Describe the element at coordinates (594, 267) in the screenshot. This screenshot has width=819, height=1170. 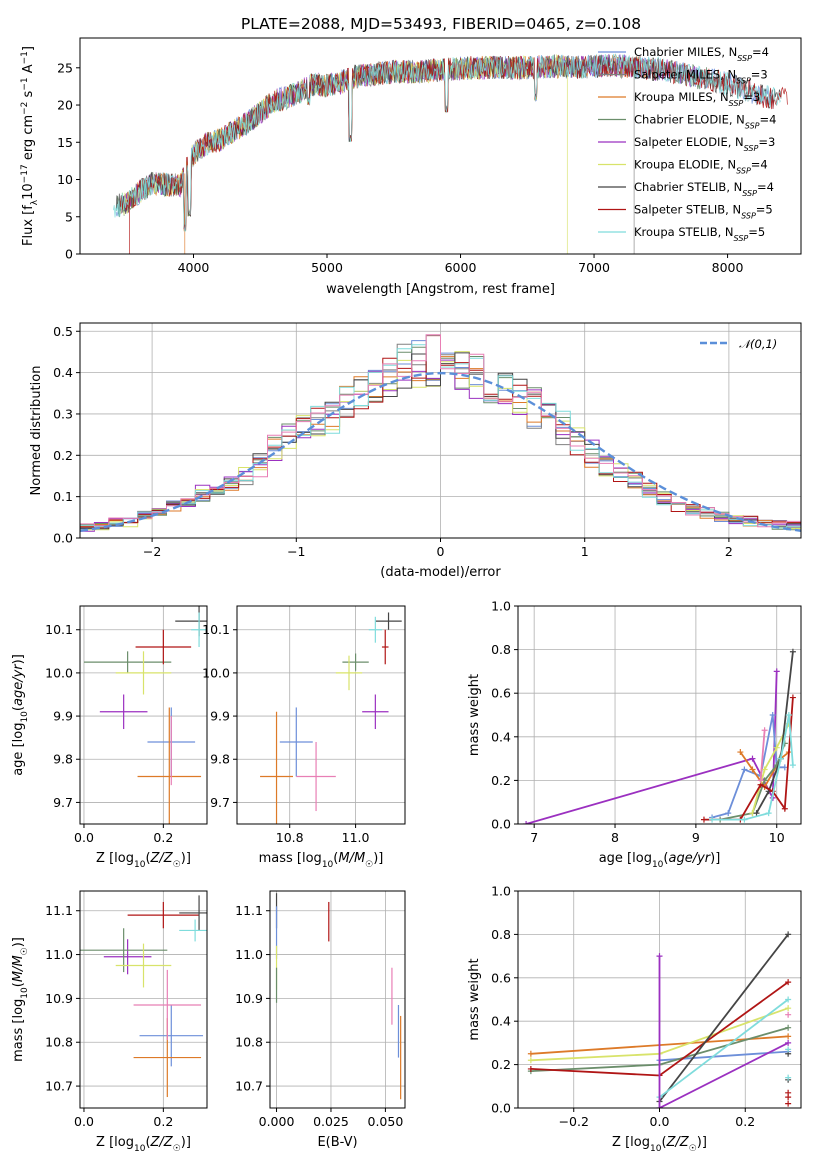
I see `x-tick-label: 7000` at that location.